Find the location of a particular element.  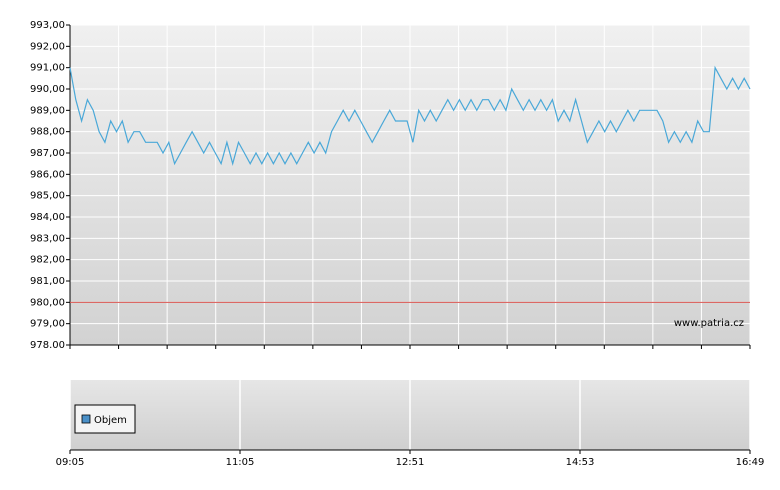

y-tick-label: 979,00 is located at coordinates (47, 324).